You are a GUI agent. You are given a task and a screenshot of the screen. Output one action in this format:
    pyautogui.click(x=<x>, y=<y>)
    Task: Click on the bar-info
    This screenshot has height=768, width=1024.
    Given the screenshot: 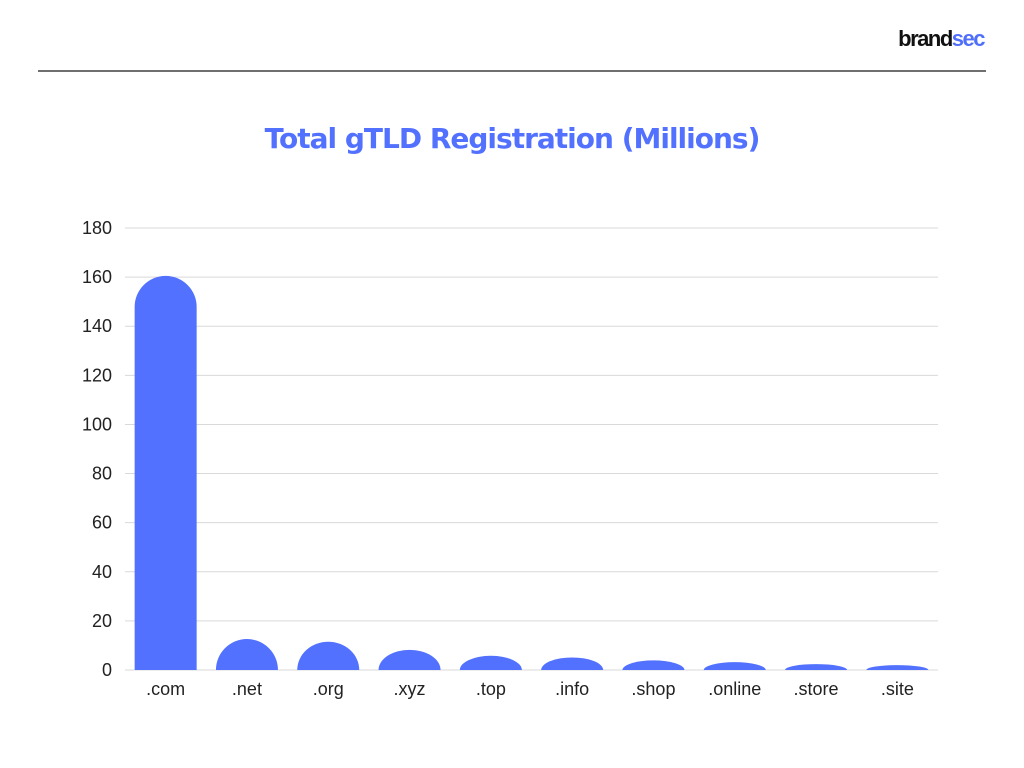 What is the action you would take?
    pyautogui.click(x=572, y=663)
    